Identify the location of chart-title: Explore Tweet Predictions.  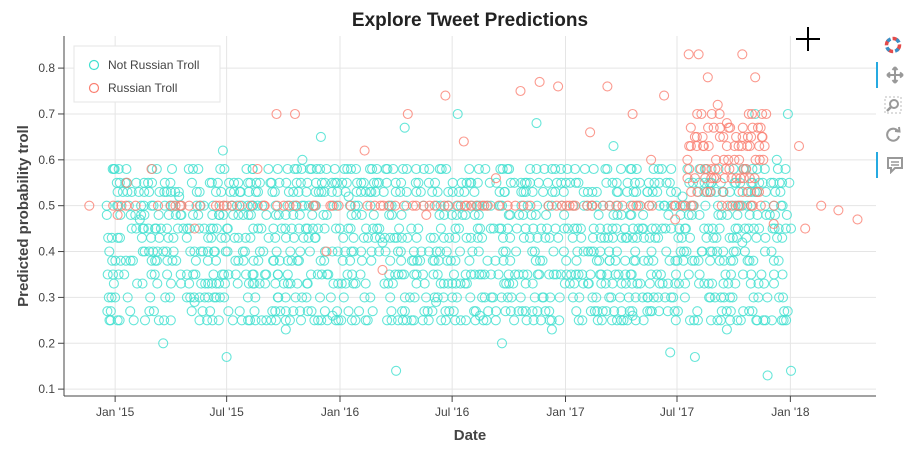
(470, 20).